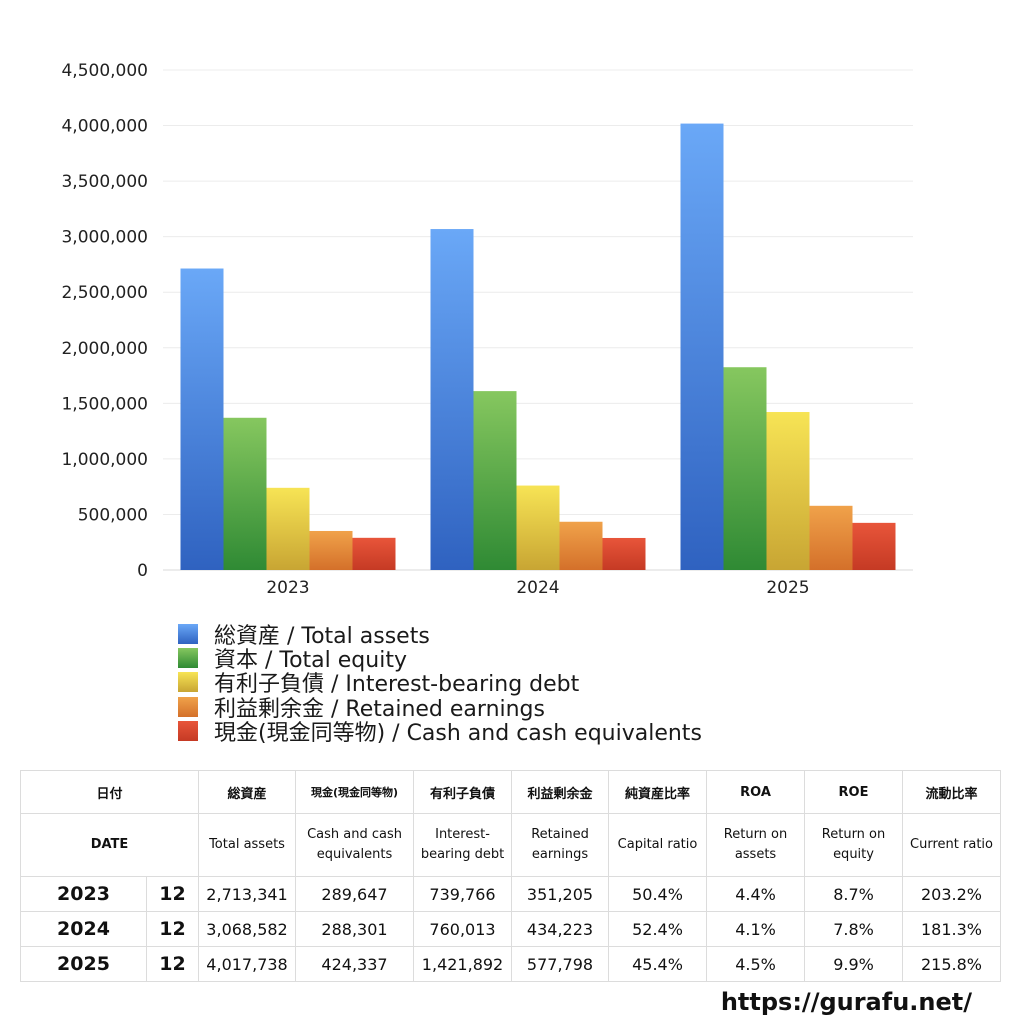 The height and width of the screenshot is (1024, 1024). Describe the element at coordinates (658, 792) in the screenshot. I see `header-capital-ratio-jp: 純資産比率` at that location.